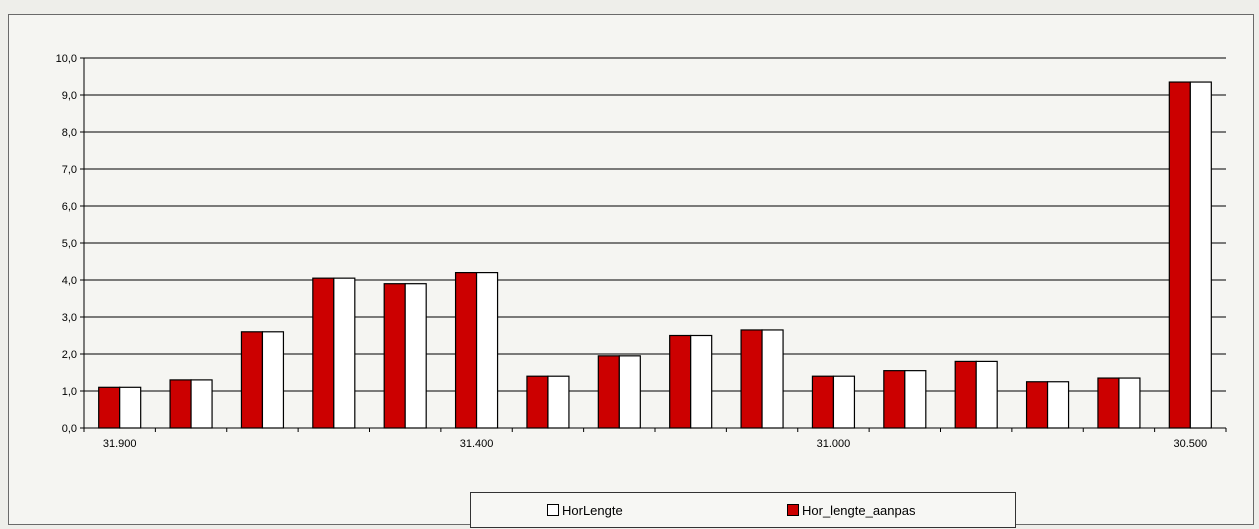  I want to click on y-tick-label: 8,0, so click(69, 133).